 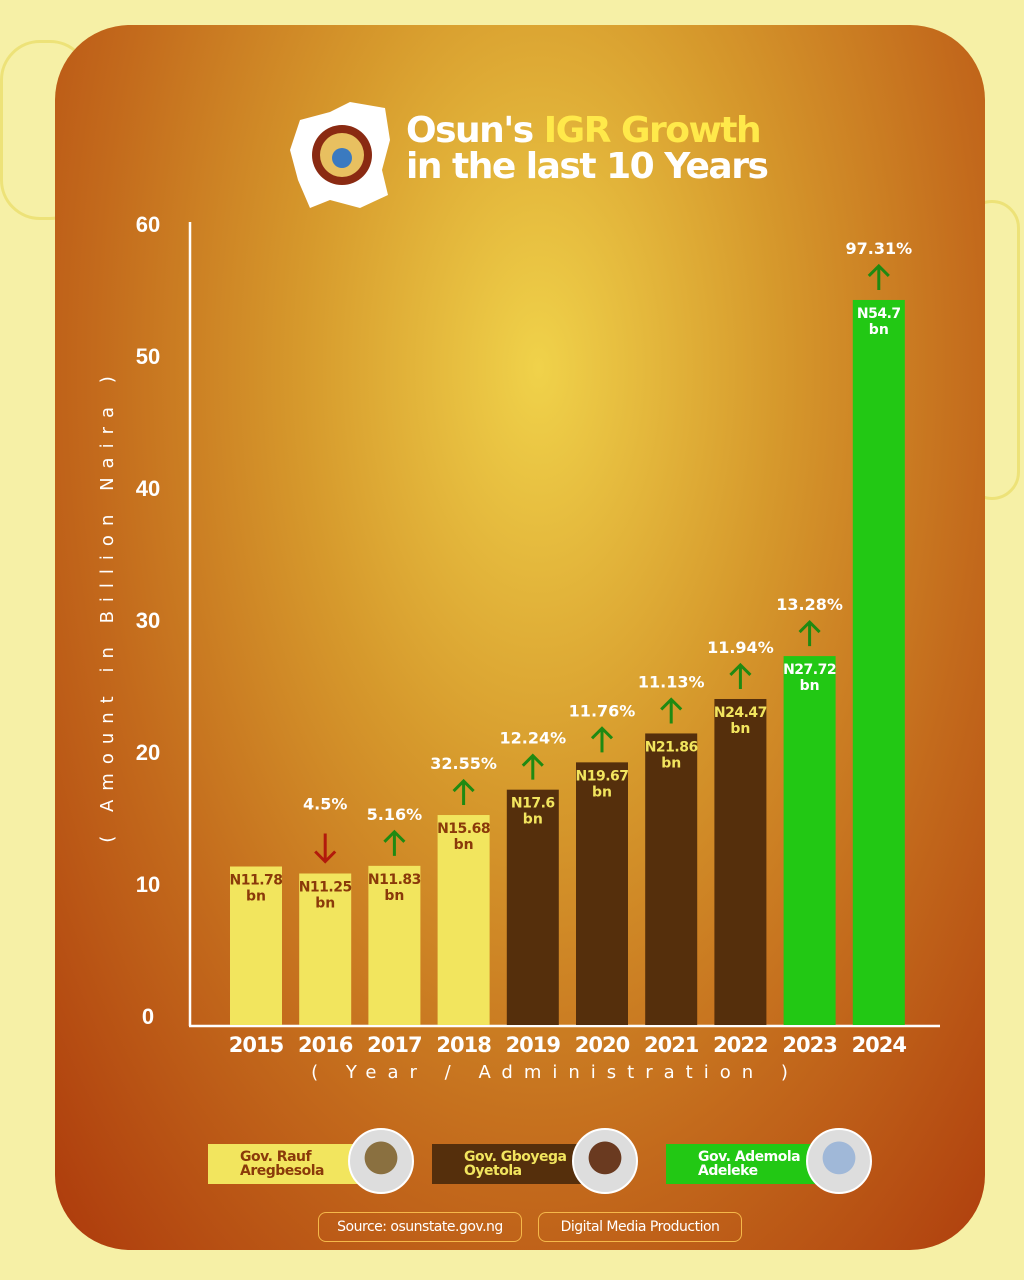 I want to click on y-tick-label: 0, so click(x=148, y=1016).